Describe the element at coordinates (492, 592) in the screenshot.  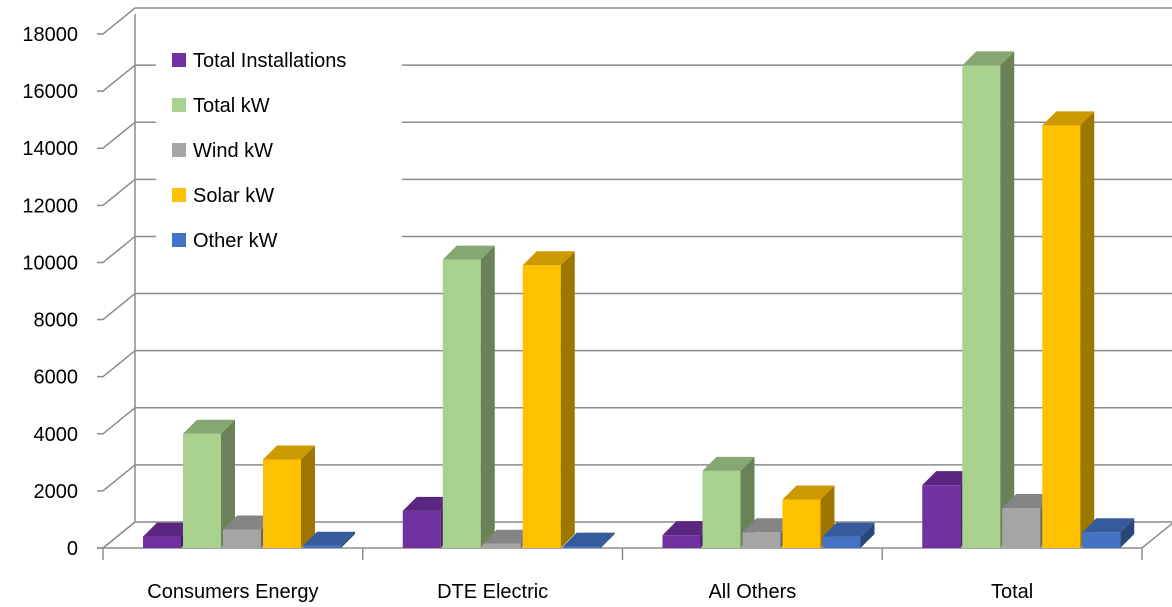
I see `x-category-label: DTE Electric` at that location.